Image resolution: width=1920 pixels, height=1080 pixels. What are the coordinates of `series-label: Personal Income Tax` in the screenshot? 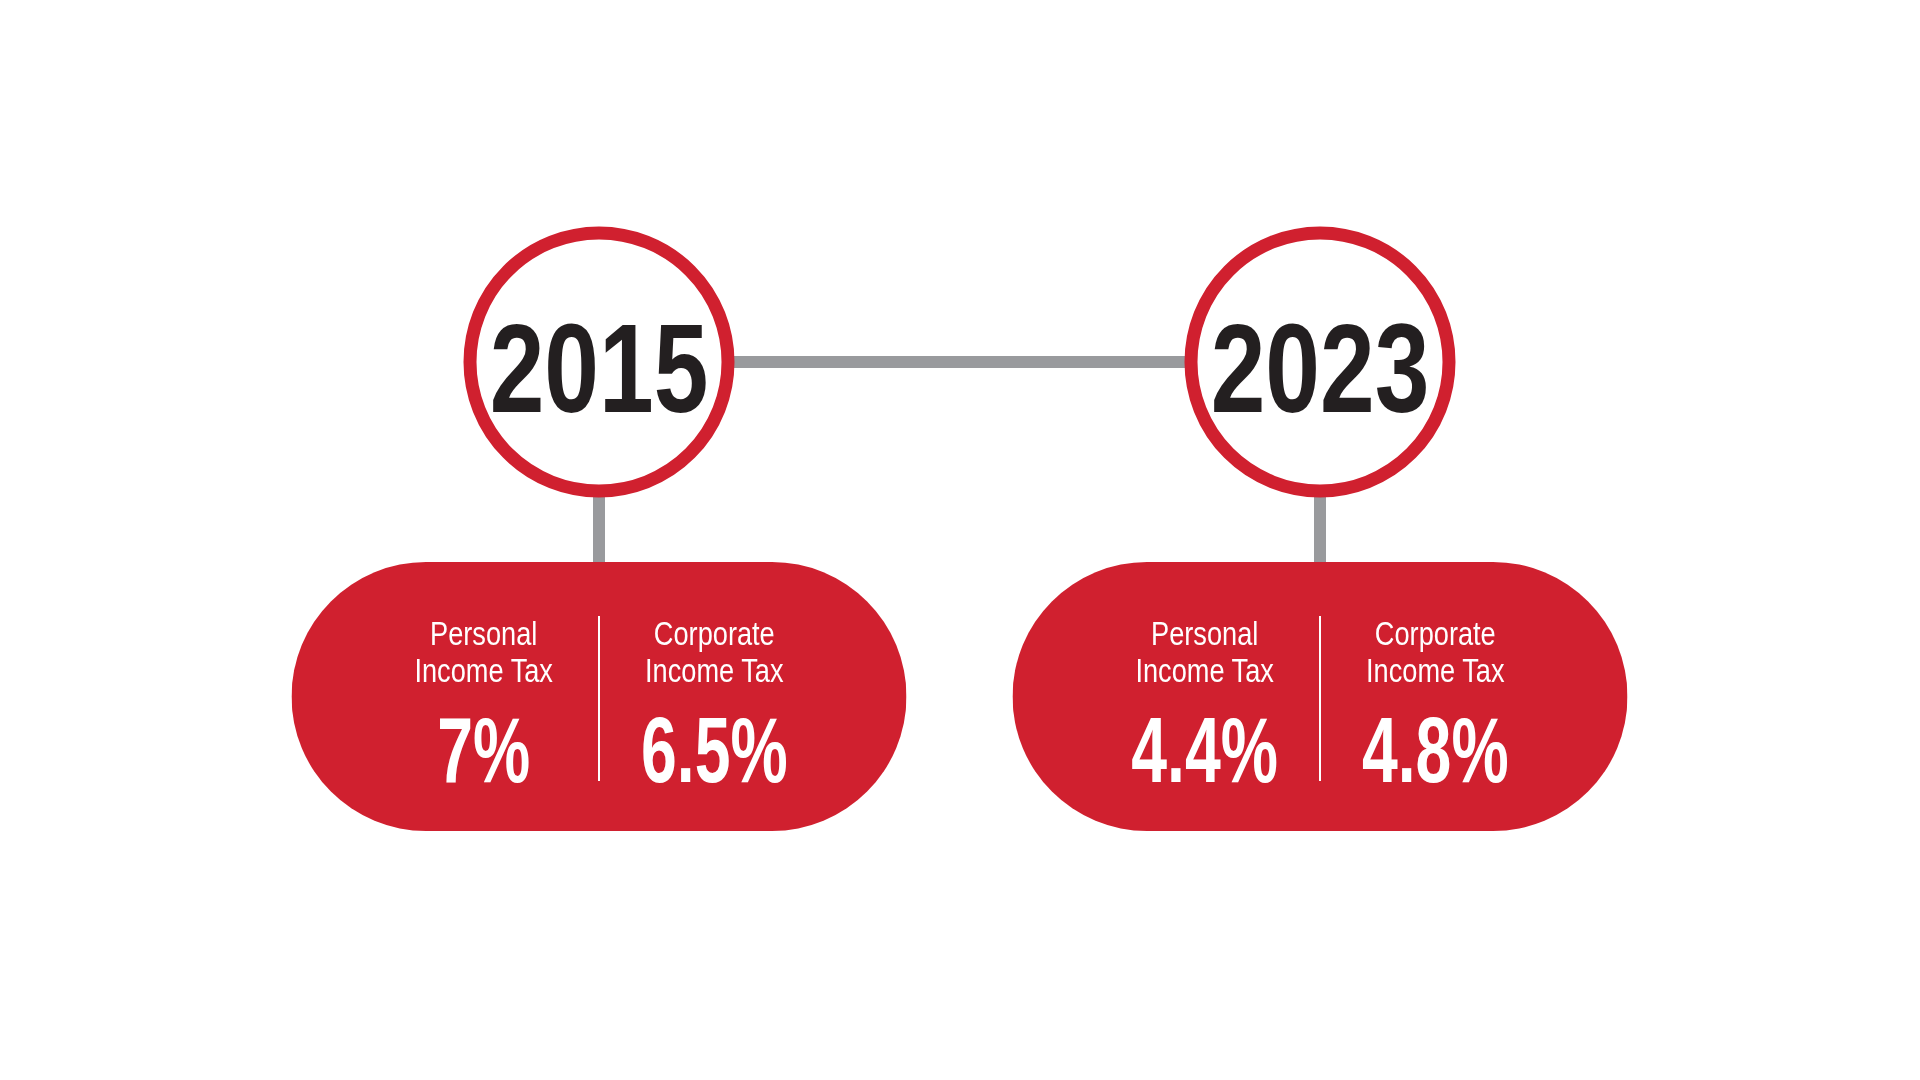 It's located at (1205, 652).